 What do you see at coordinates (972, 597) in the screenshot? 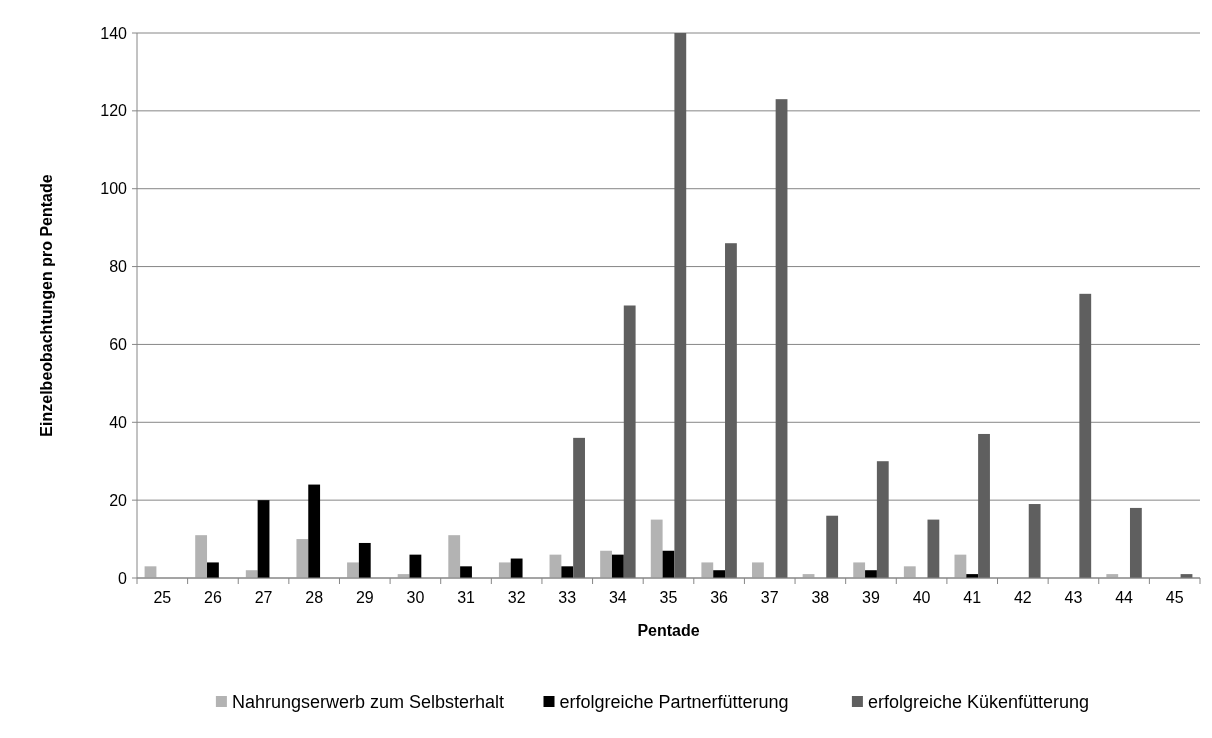
I see `x-tick-label: 41` at bounding box center [972, 597].